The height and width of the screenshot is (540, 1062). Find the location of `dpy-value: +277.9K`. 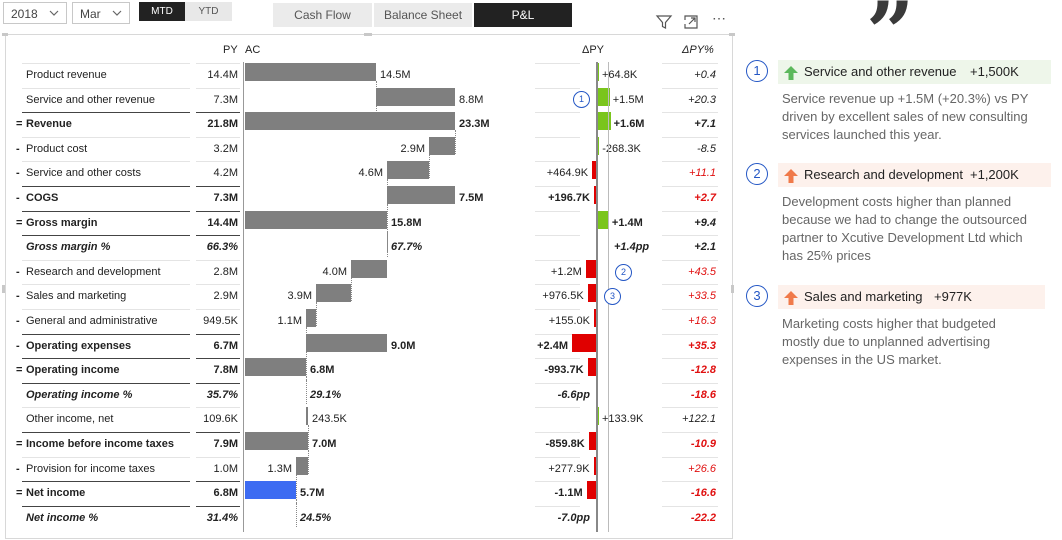

dpy-value: +277.9K is located at coordinates (569, 468).